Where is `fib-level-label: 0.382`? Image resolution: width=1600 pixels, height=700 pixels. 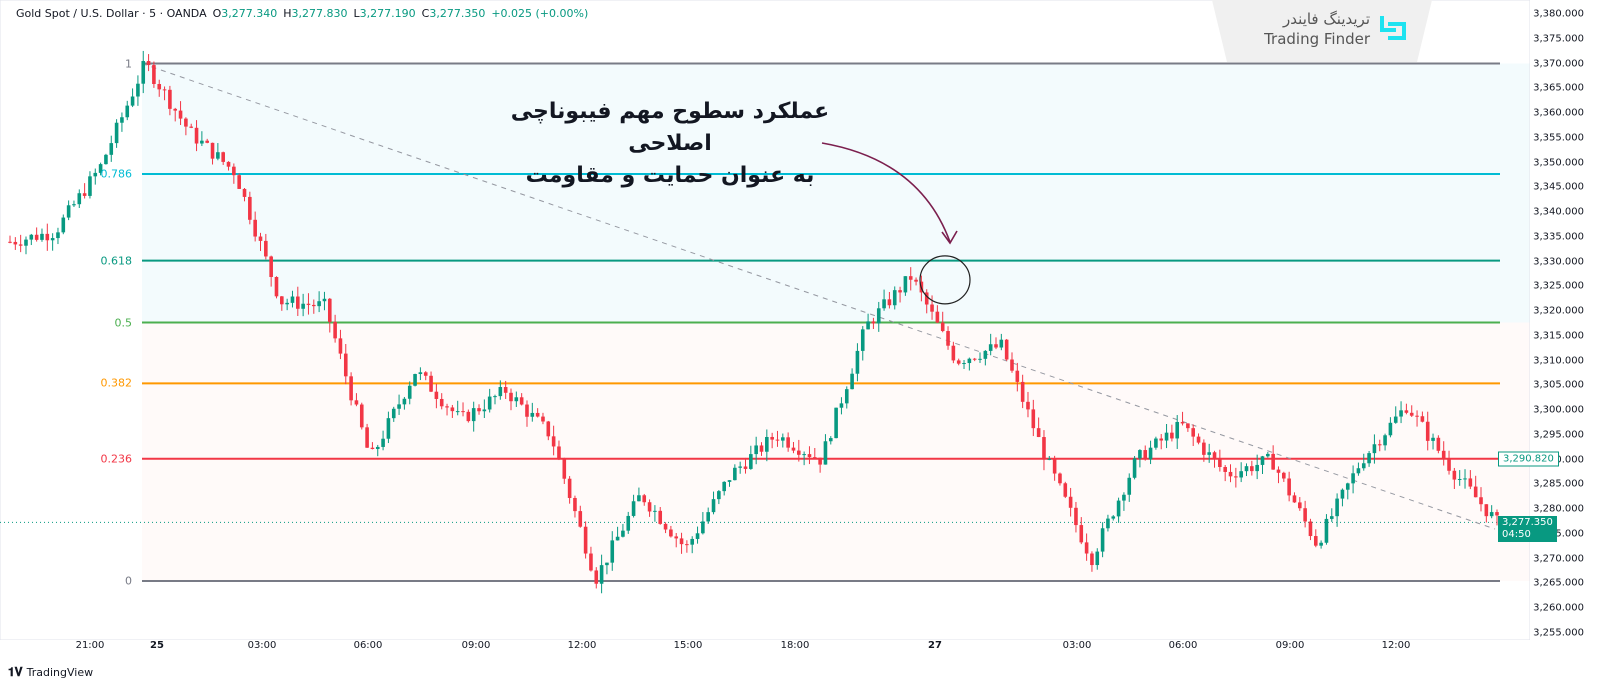 fib-level-label: 0.382 is located at coordinates (116, 383).